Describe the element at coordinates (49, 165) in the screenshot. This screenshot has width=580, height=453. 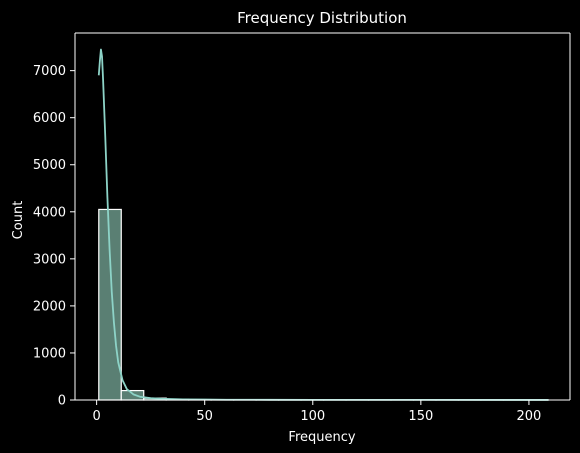
I see `y-tick-label: 5000` at that location.